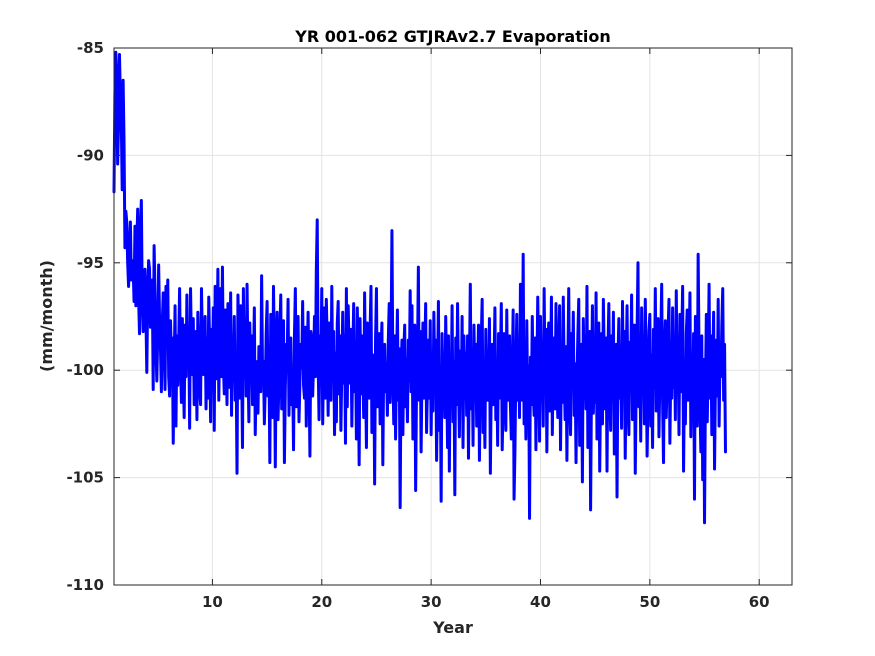 This screenshot has width=875, height=656. What do you see at coordinates (649, 602) in the screenshot?
I see `x-tick-label: 50` at bounding box center [649, 602].